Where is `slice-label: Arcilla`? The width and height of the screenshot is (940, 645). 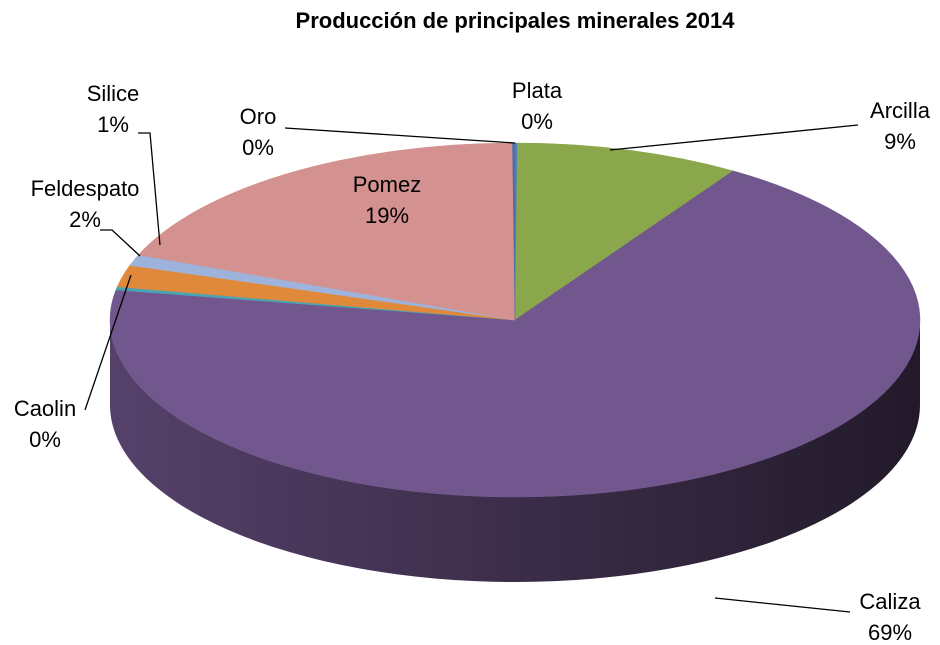 slice-label: Arcilla is located at coordinates (900, 110).